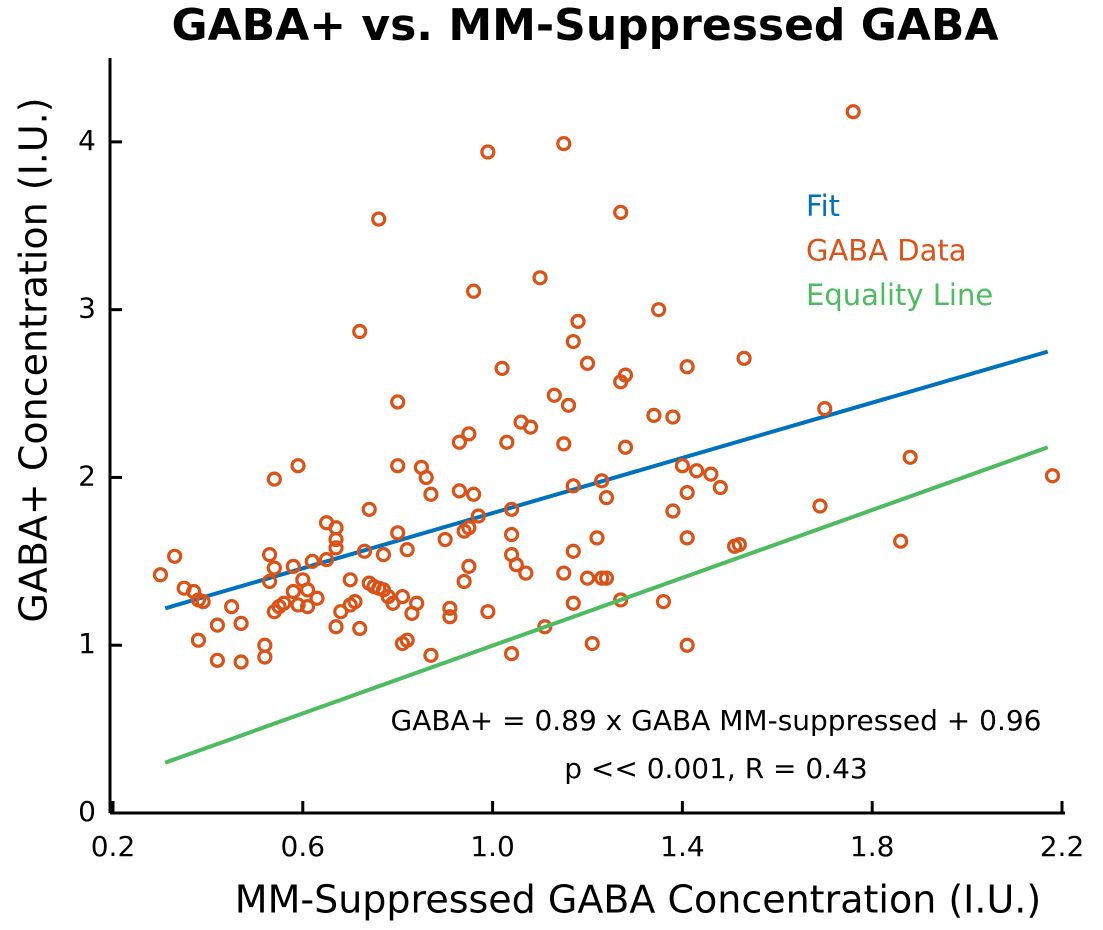 Image resolution: width=1103 pixels, height=930 pixels. I want to click on legend-entry: Equality Line, so click(899, 295).